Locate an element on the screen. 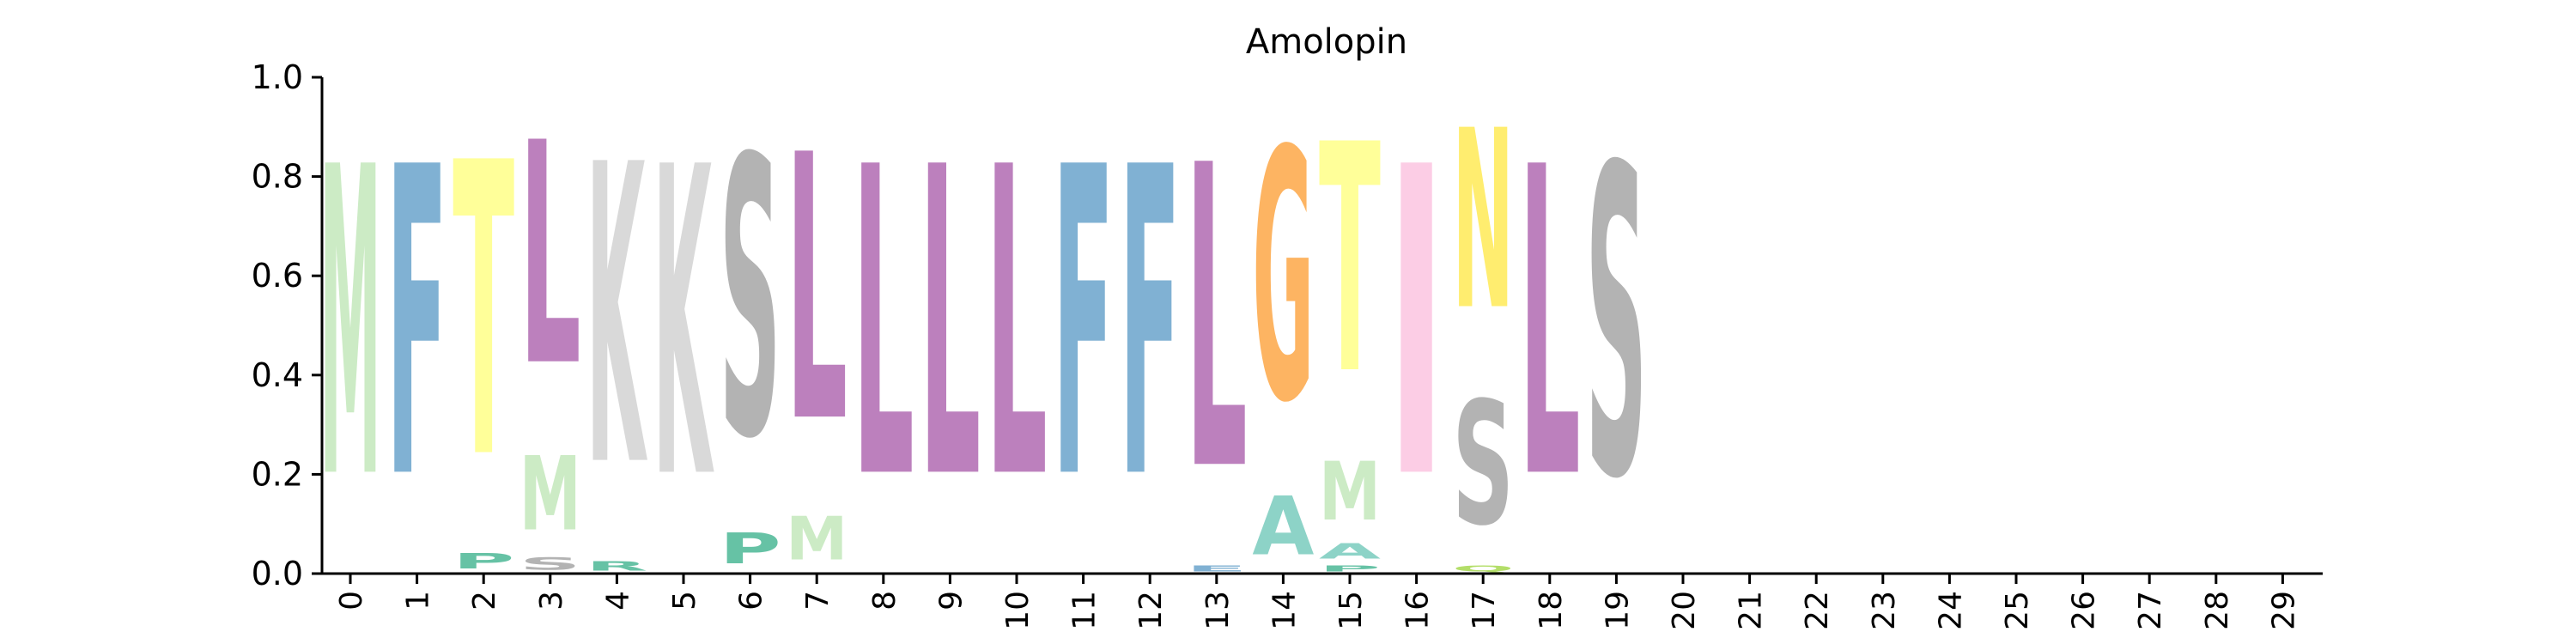 Image resolution: width=2576 pixels, height=644 pixels. x-tick-label: 11 is located at coordinates (1085, 610).